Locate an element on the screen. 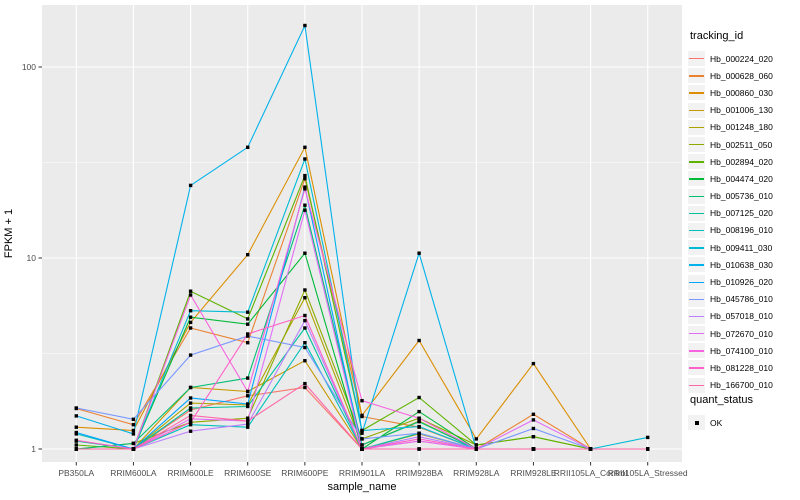 The width and height of the screenshot is (800, 500). legend-entry-label: Hb_009411_030 is located at coordinates (741, 247).